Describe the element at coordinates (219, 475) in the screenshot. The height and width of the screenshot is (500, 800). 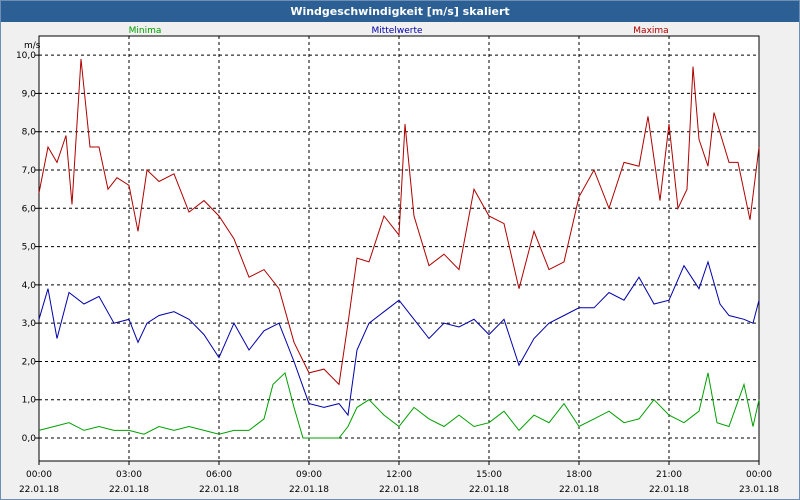
I see `x-tick-time-label: 06:00` at that location.